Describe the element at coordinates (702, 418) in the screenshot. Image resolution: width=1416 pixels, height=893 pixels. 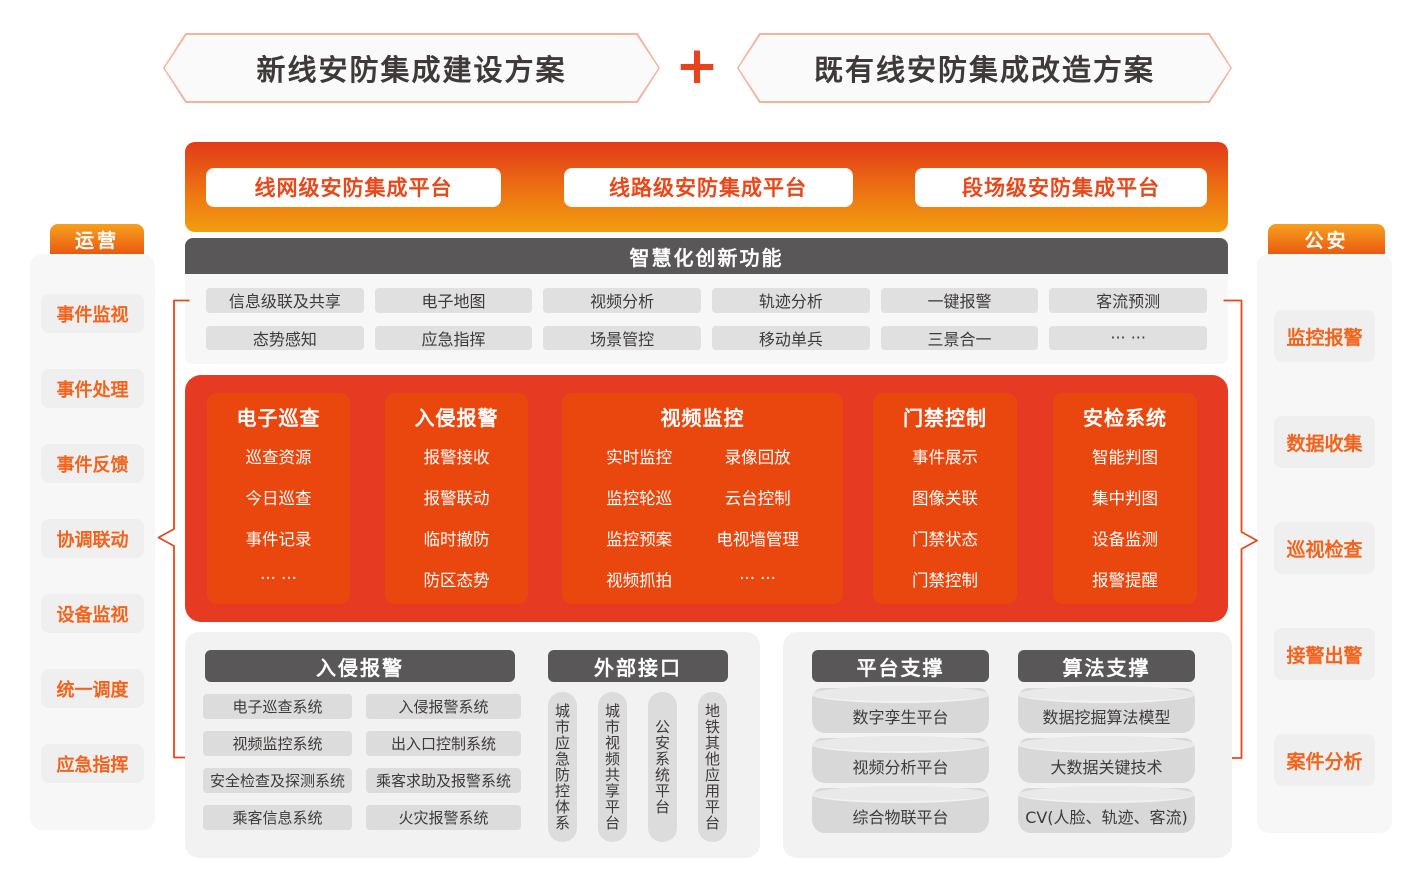
I see `core-column-title: 视频监控` at that location.